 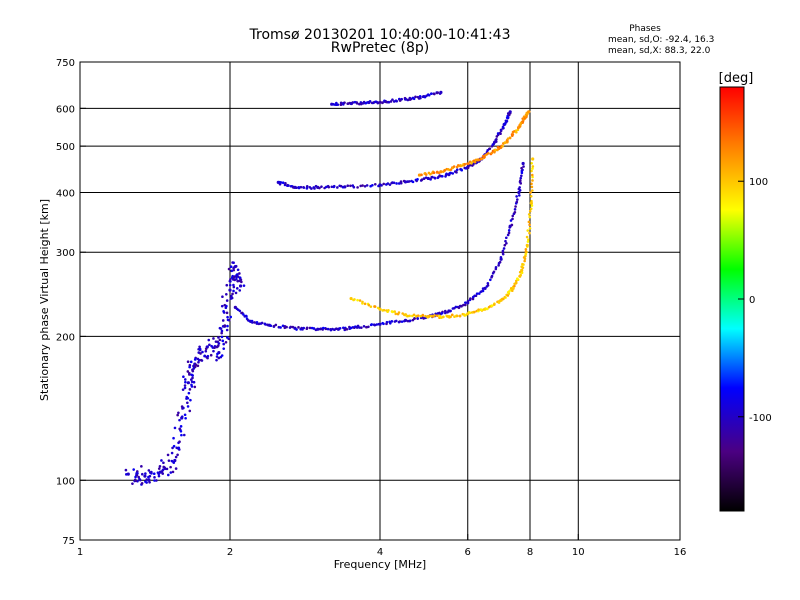 What do you see at coordinates (380, 564) in the screenshot?
I see `x-axis-label: Frequency [MHz]` at bounding box center [380, 564].